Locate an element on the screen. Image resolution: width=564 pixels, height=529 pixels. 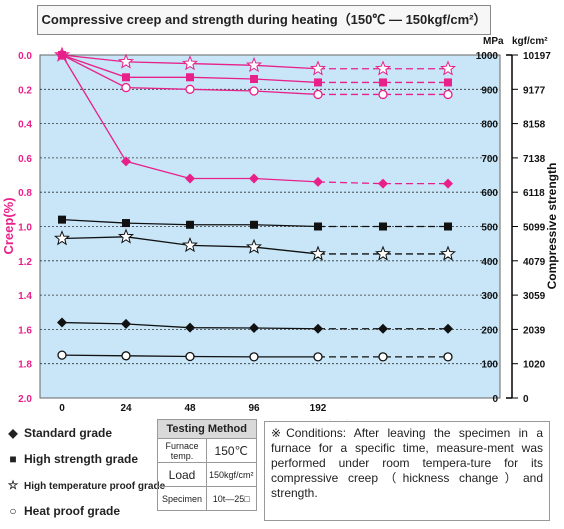
kgf-tick-label: 9177 is located at coordinates (534, 90).